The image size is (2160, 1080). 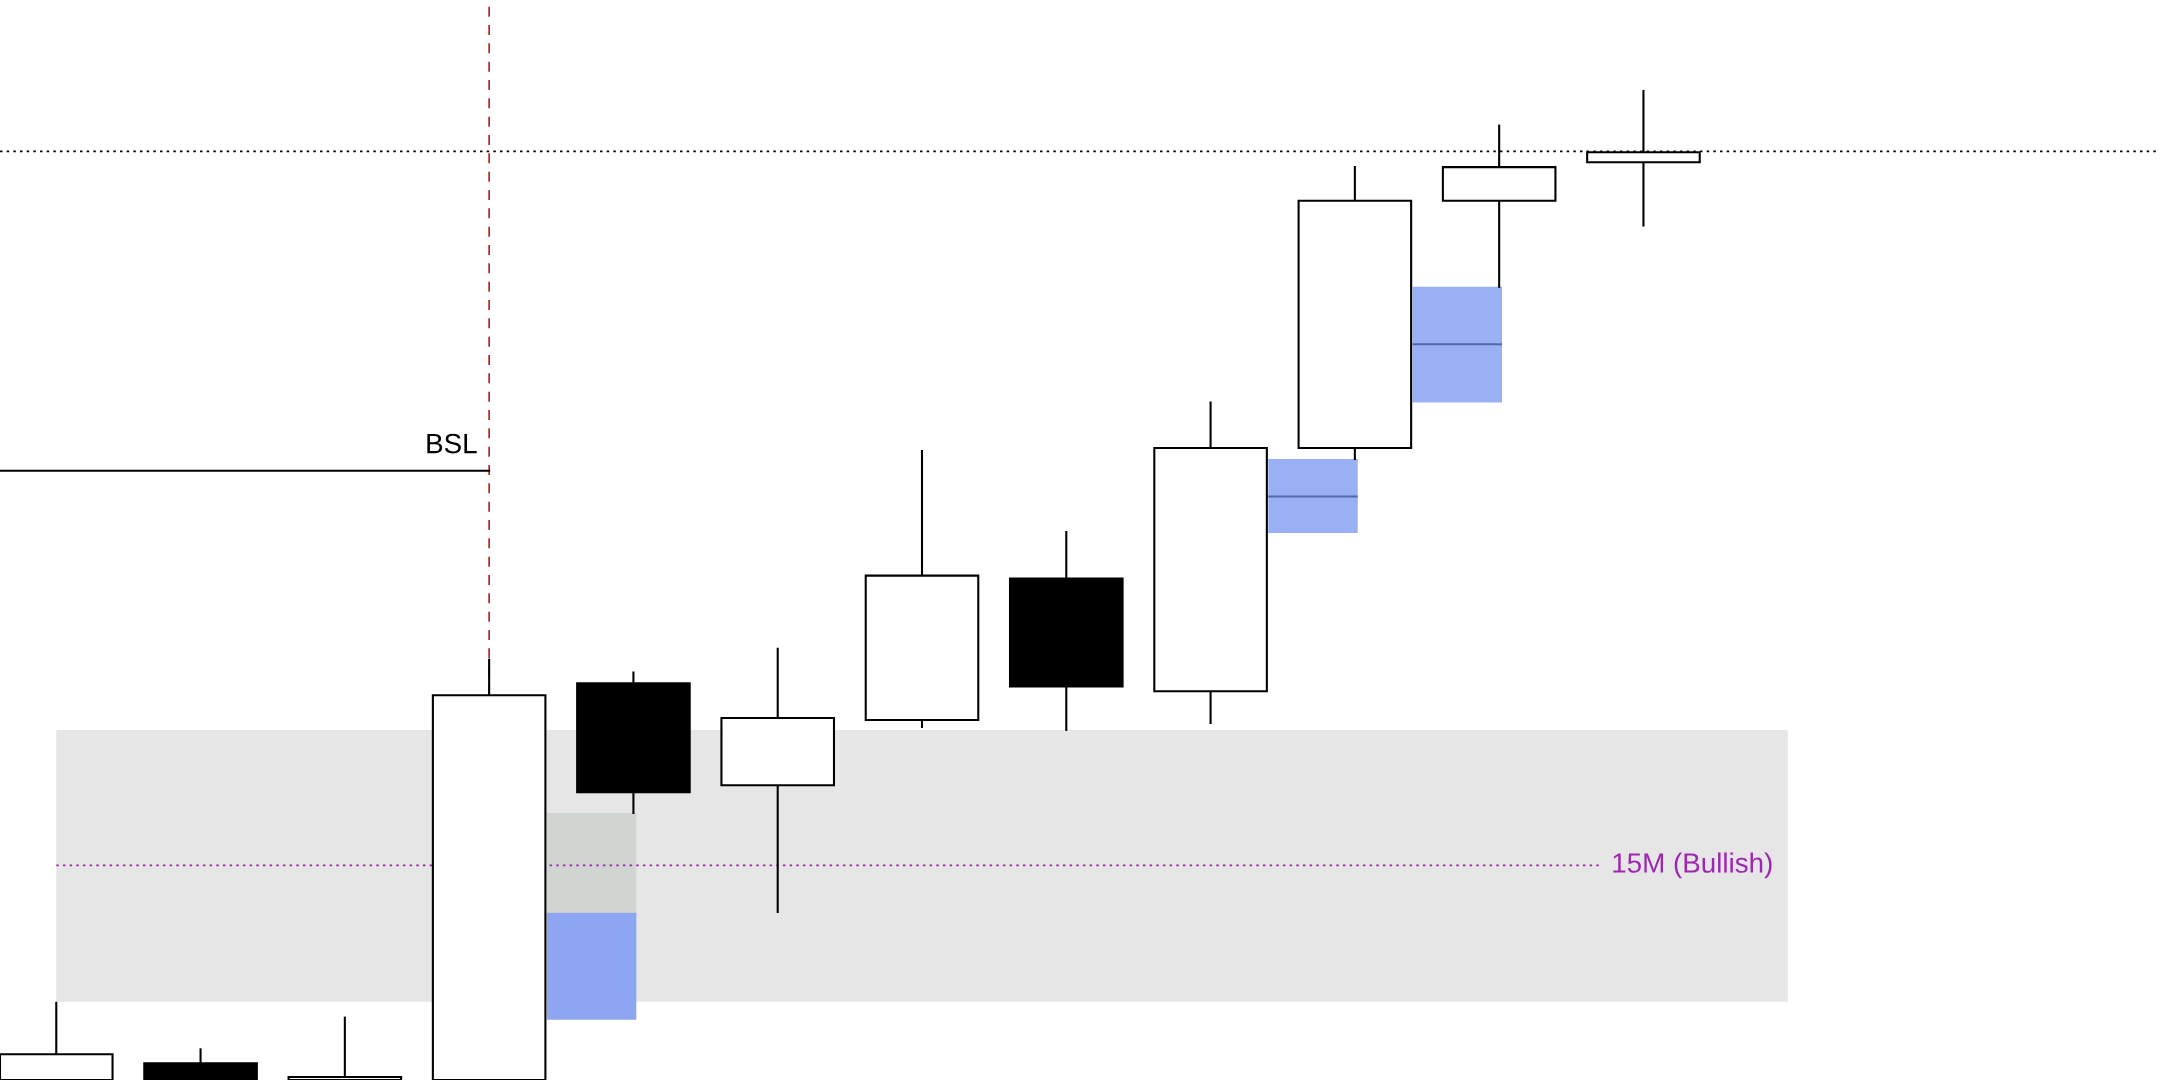 What do you see at coordinates (345, 1048) in the screenshot?
I see `candlestick` at bounding box center [345, 1048].